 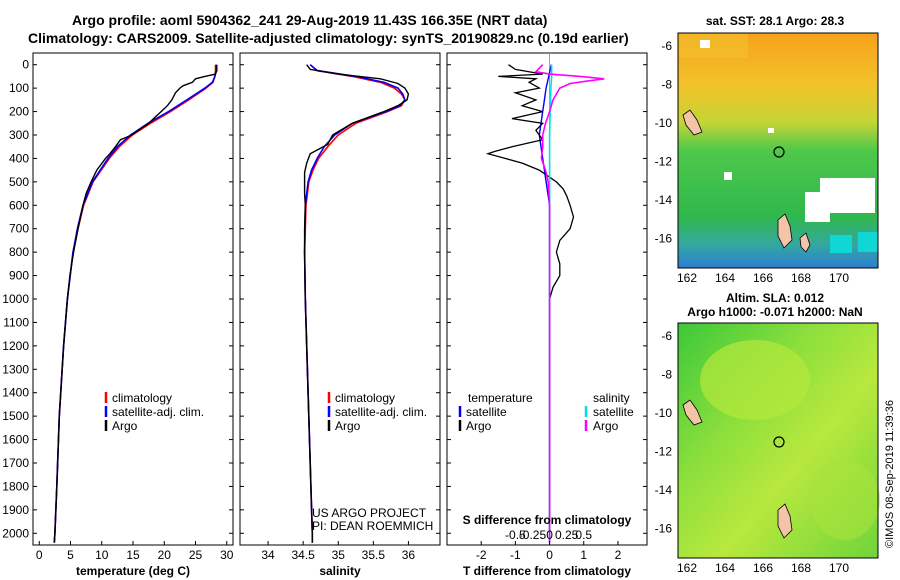 I want to click on s-difference-tick-label: 0.25, so click(x=567, y=535).